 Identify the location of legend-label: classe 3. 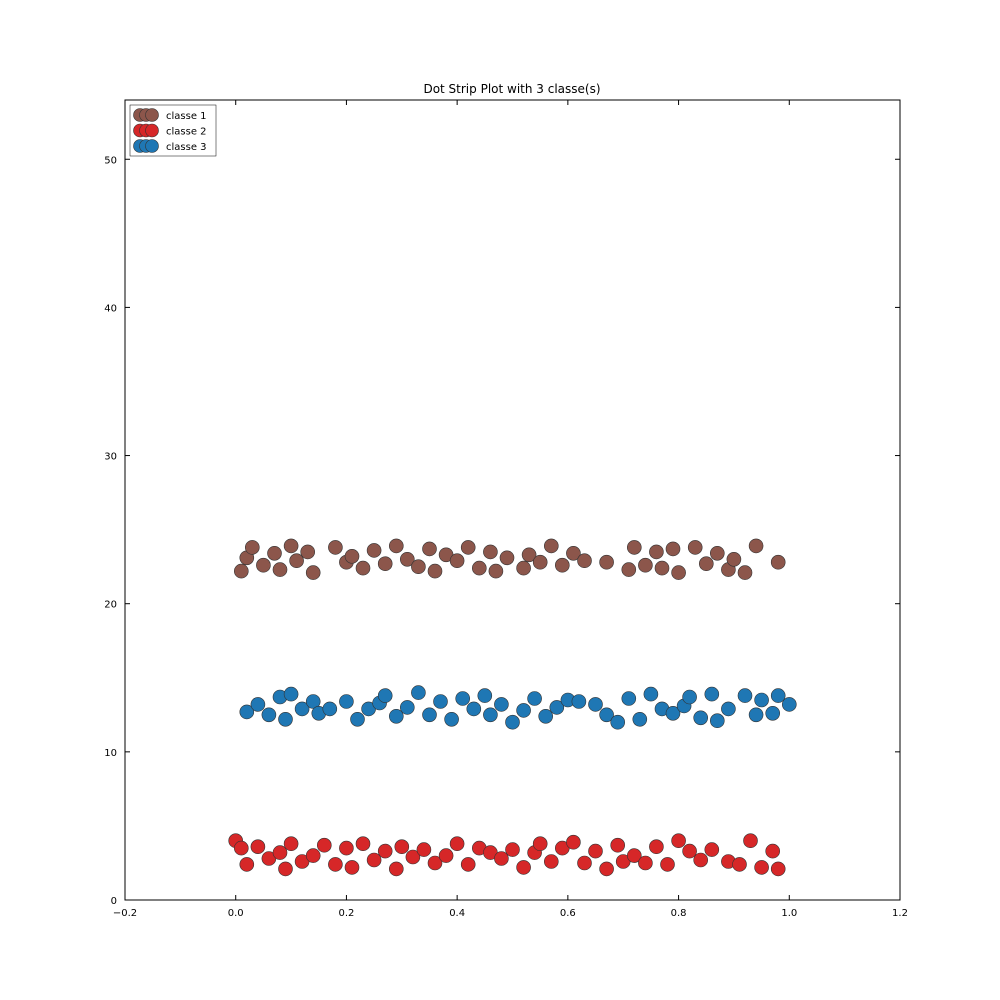
(186, 147).